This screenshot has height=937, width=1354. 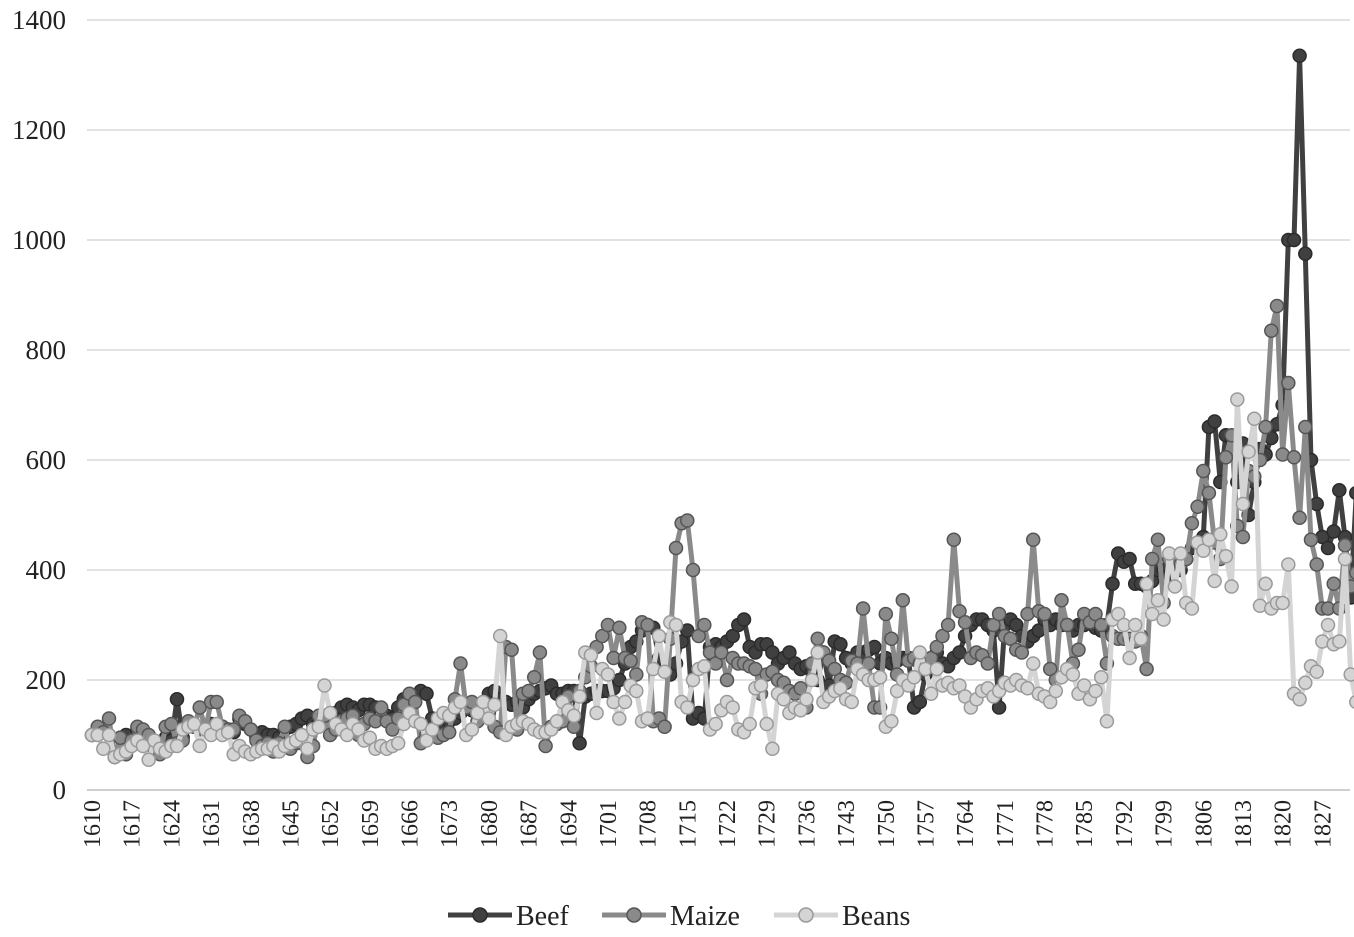 What do you see at coordinates (46, 570) in the screenshot?
I see `y-tick-label: 400` at bounding box center [46, 570].